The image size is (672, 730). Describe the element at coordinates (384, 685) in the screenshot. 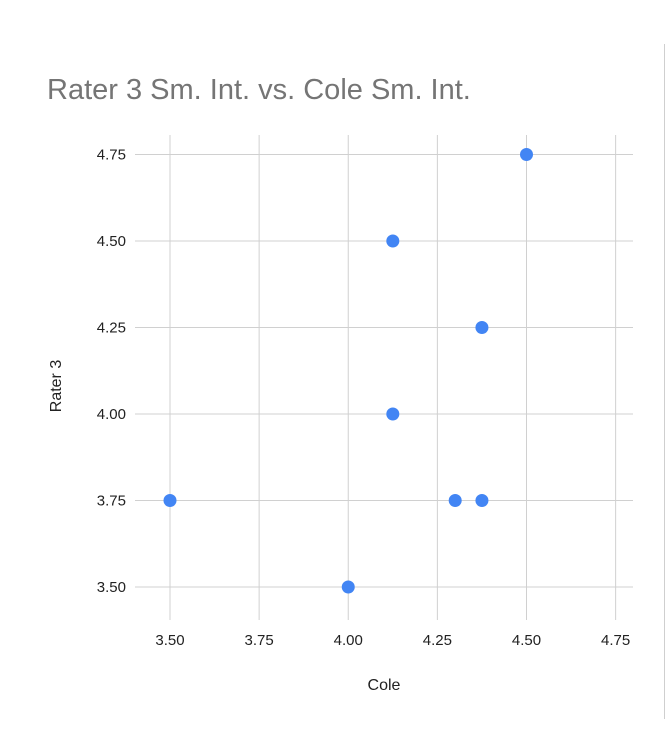

I see `x-axis-label: Cole` at that location.